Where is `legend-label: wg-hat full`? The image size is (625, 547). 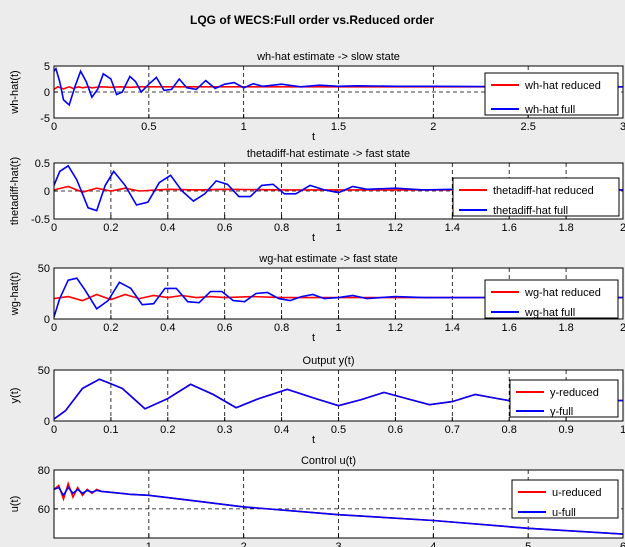 legend-label: wg-hat full is located at coordinates (549, 313).